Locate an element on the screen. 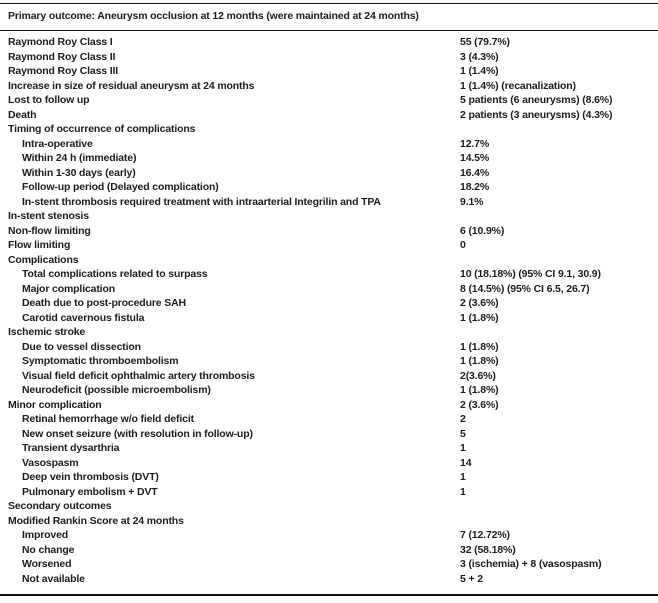 Image resolution: width=658 pixels, height=603 pixels. row-label: Complications is located at coordinates (43, 259).